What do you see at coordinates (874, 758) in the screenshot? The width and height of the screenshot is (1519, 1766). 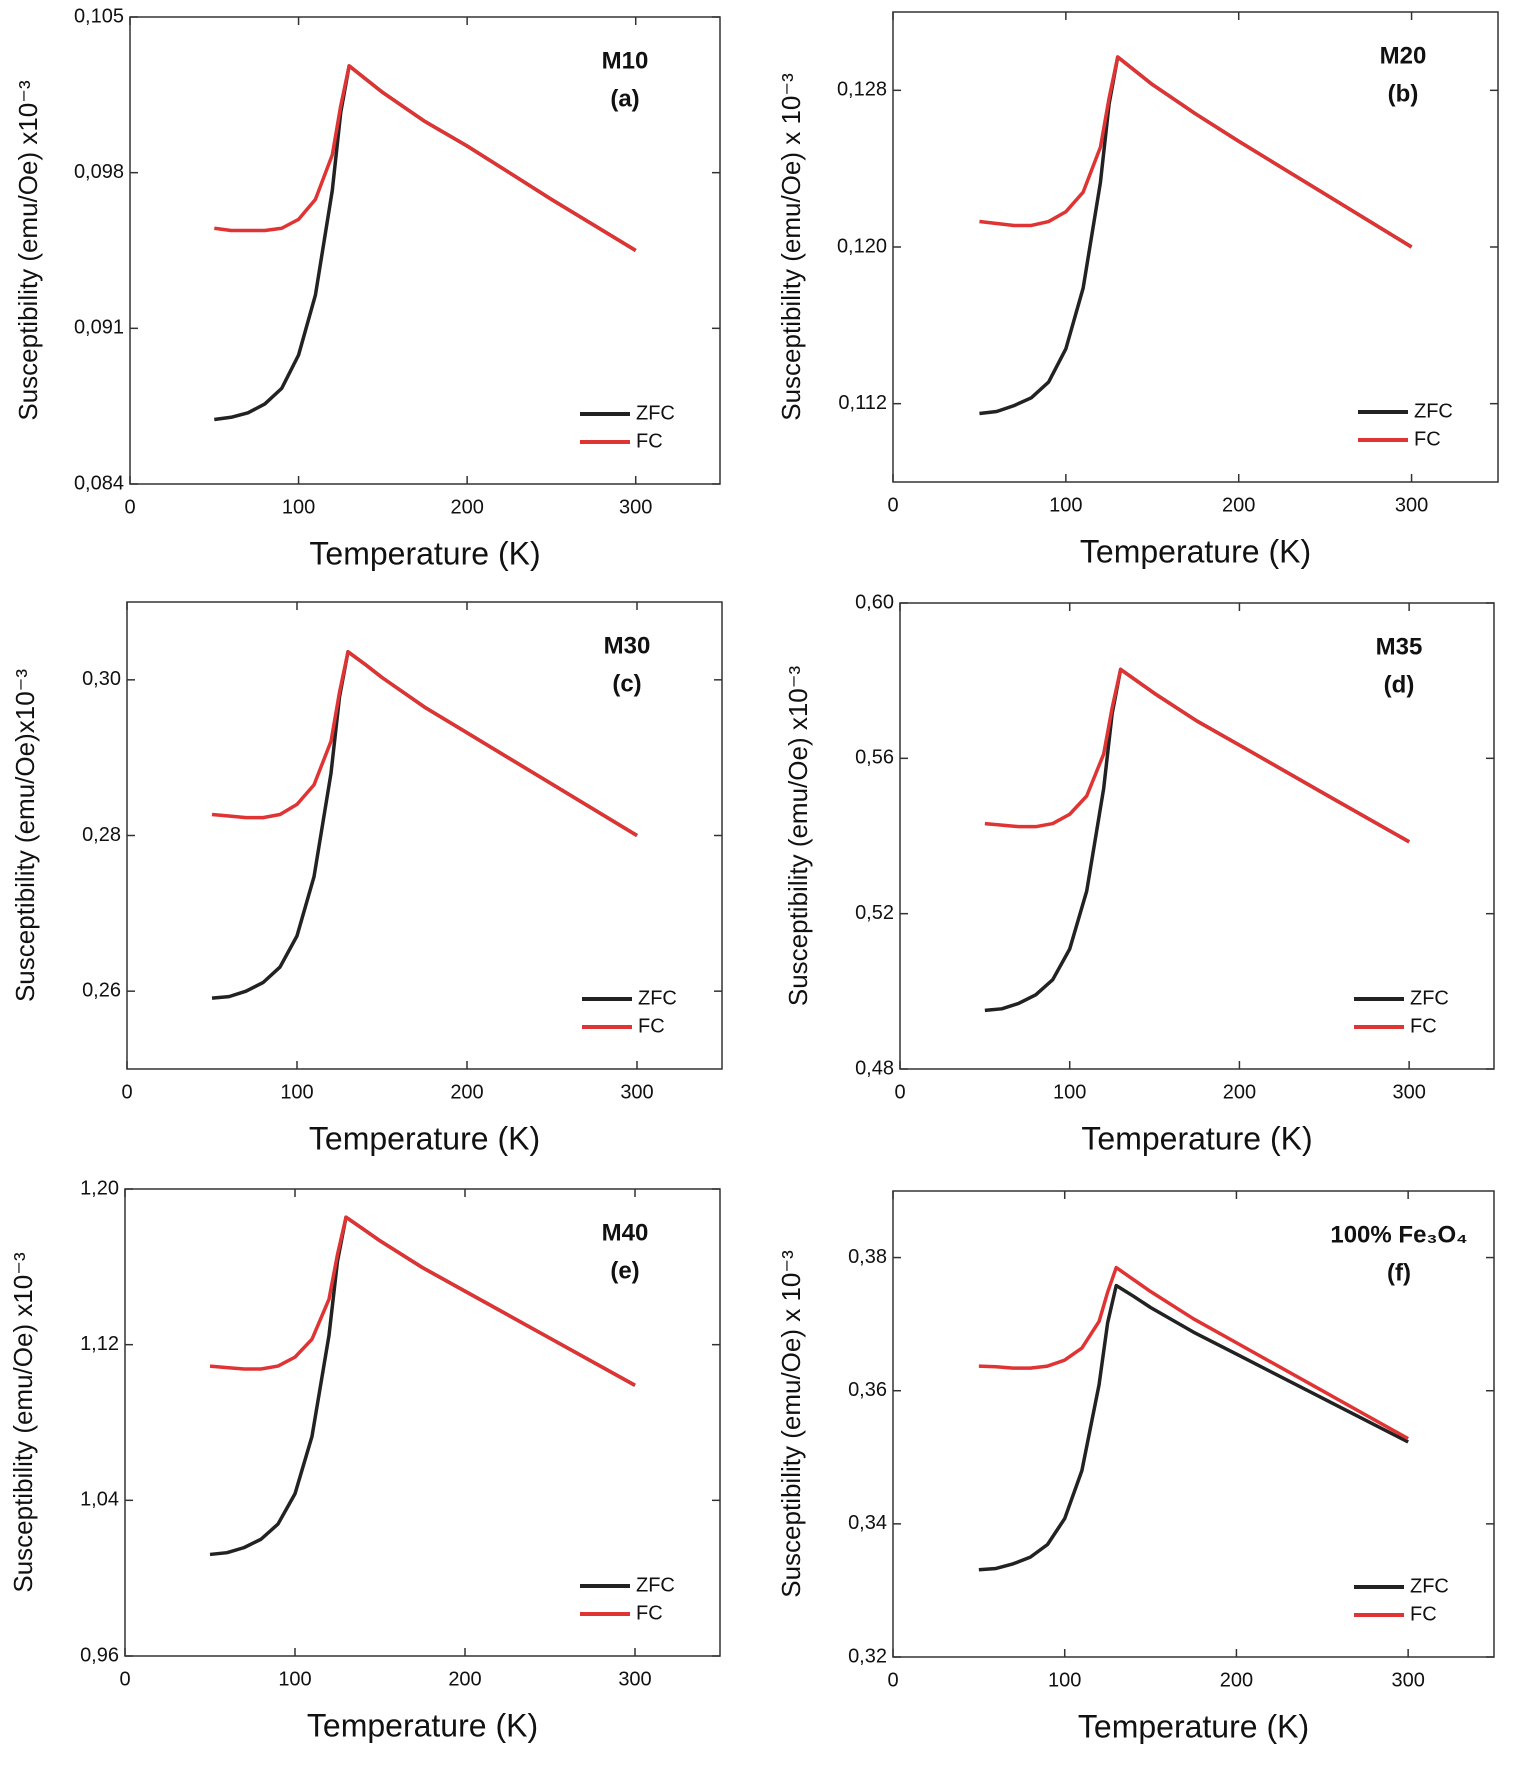 I see `y-tick-label: 0,56` at bounding box center [874, 758].